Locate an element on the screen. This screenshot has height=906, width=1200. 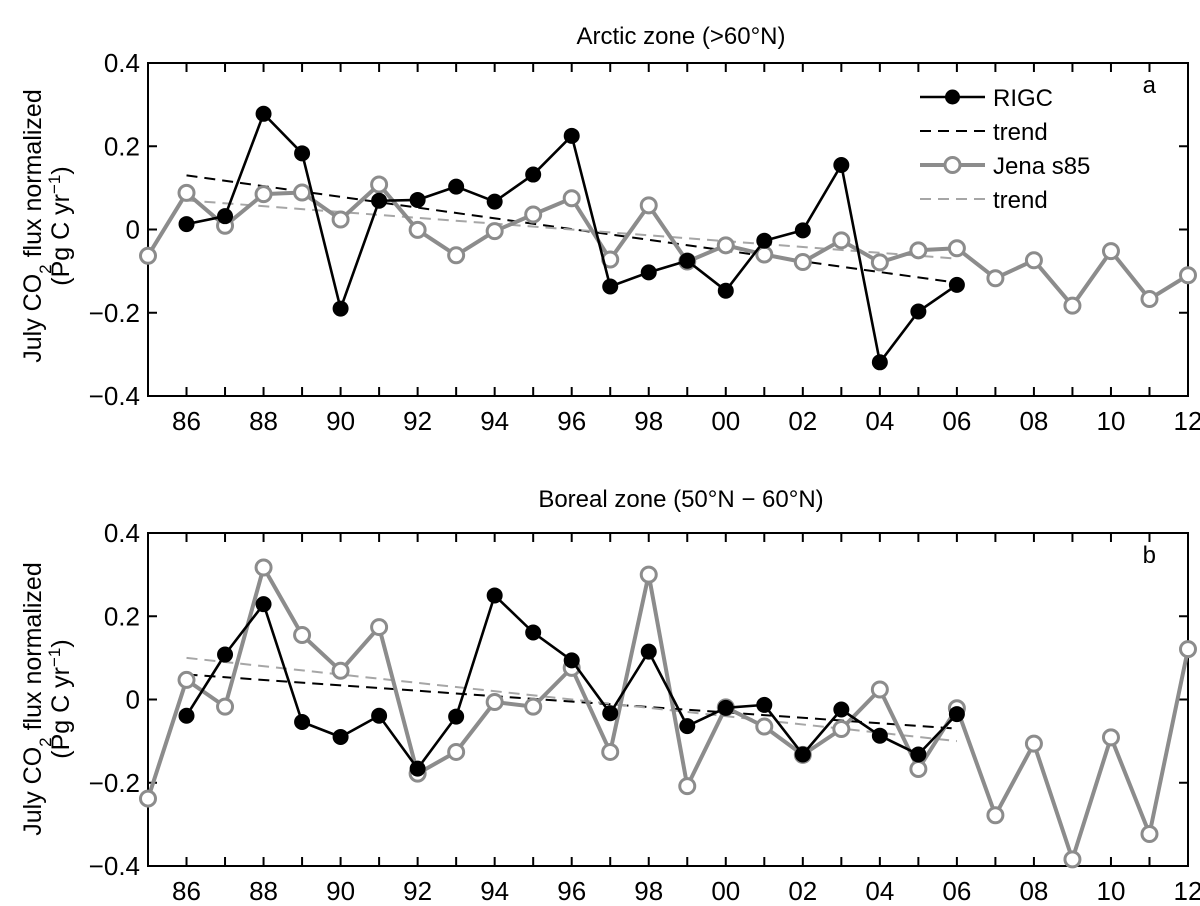
legend-label: Jena s85 is located at coordinates (1041, 166).